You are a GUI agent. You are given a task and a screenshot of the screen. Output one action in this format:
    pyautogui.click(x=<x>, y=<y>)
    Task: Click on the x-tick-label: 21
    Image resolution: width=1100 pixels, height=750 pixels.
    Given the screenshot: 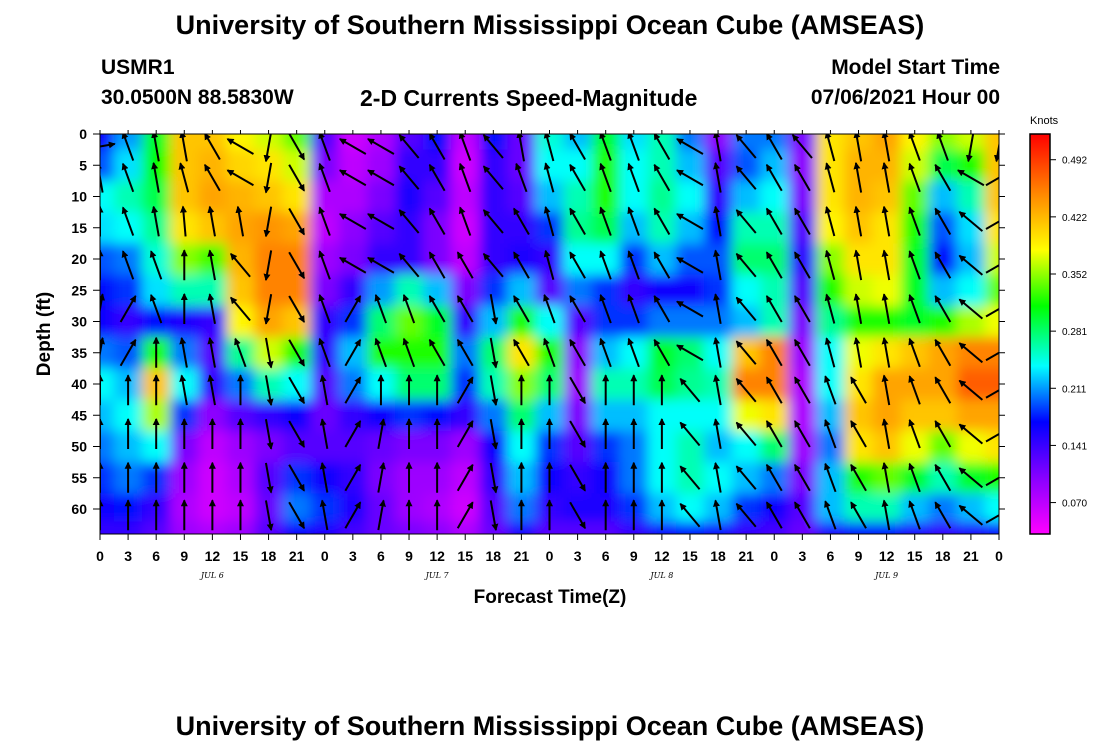 What is the action you would take?
    pyautogui.click(x=522, y=556)
    